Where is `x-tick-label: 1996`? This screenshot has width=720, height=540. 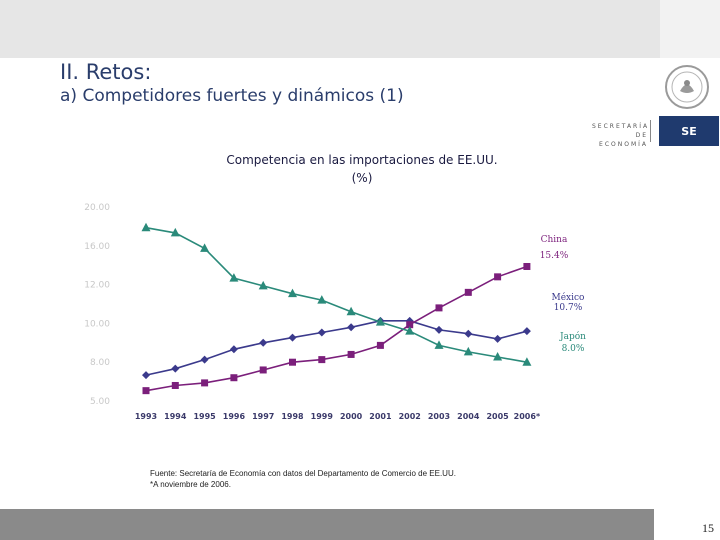
x-tick-label: 1996 is located at coordinates (234, 416).